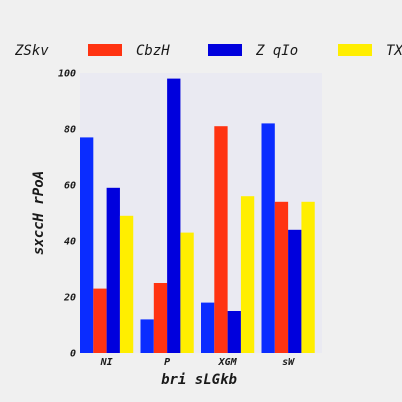 The width and height of the screenshot is (402, 402). Describe the element at coordinates (288, 362) in the screenshot. I see `x-tick-label: sW` at that location.